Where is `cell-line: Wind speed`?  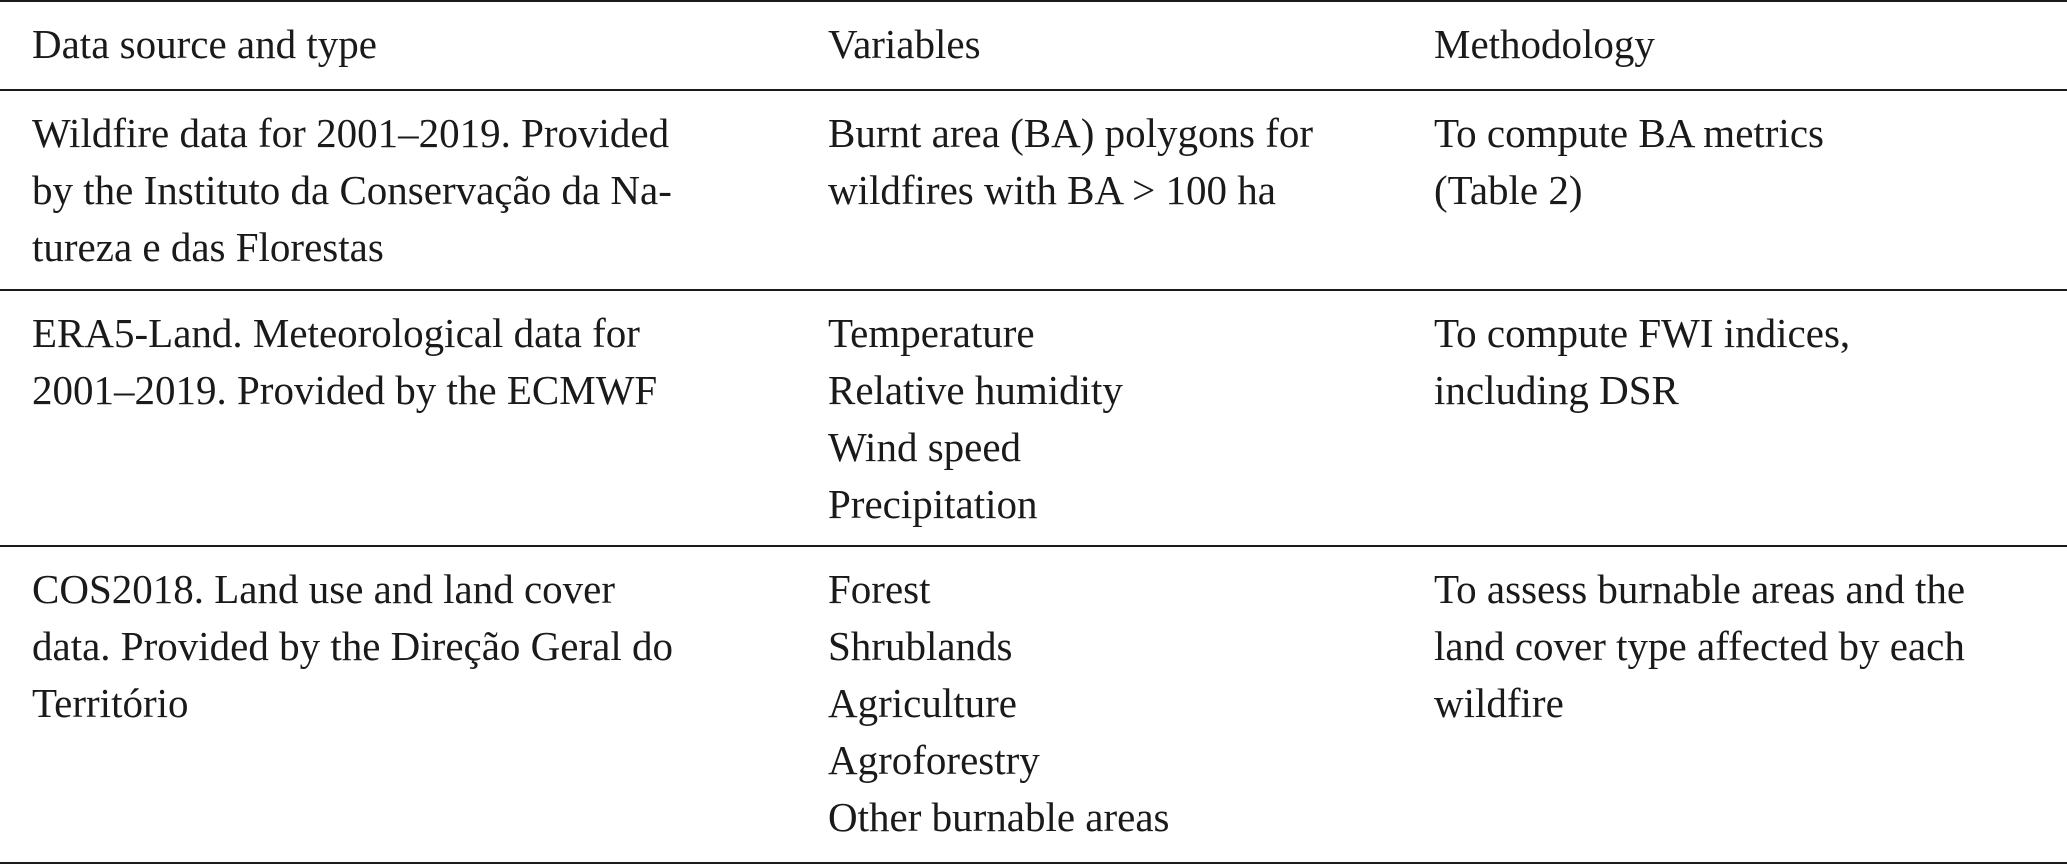 cell-line: Wind speed is located at coordinates (925, 447).